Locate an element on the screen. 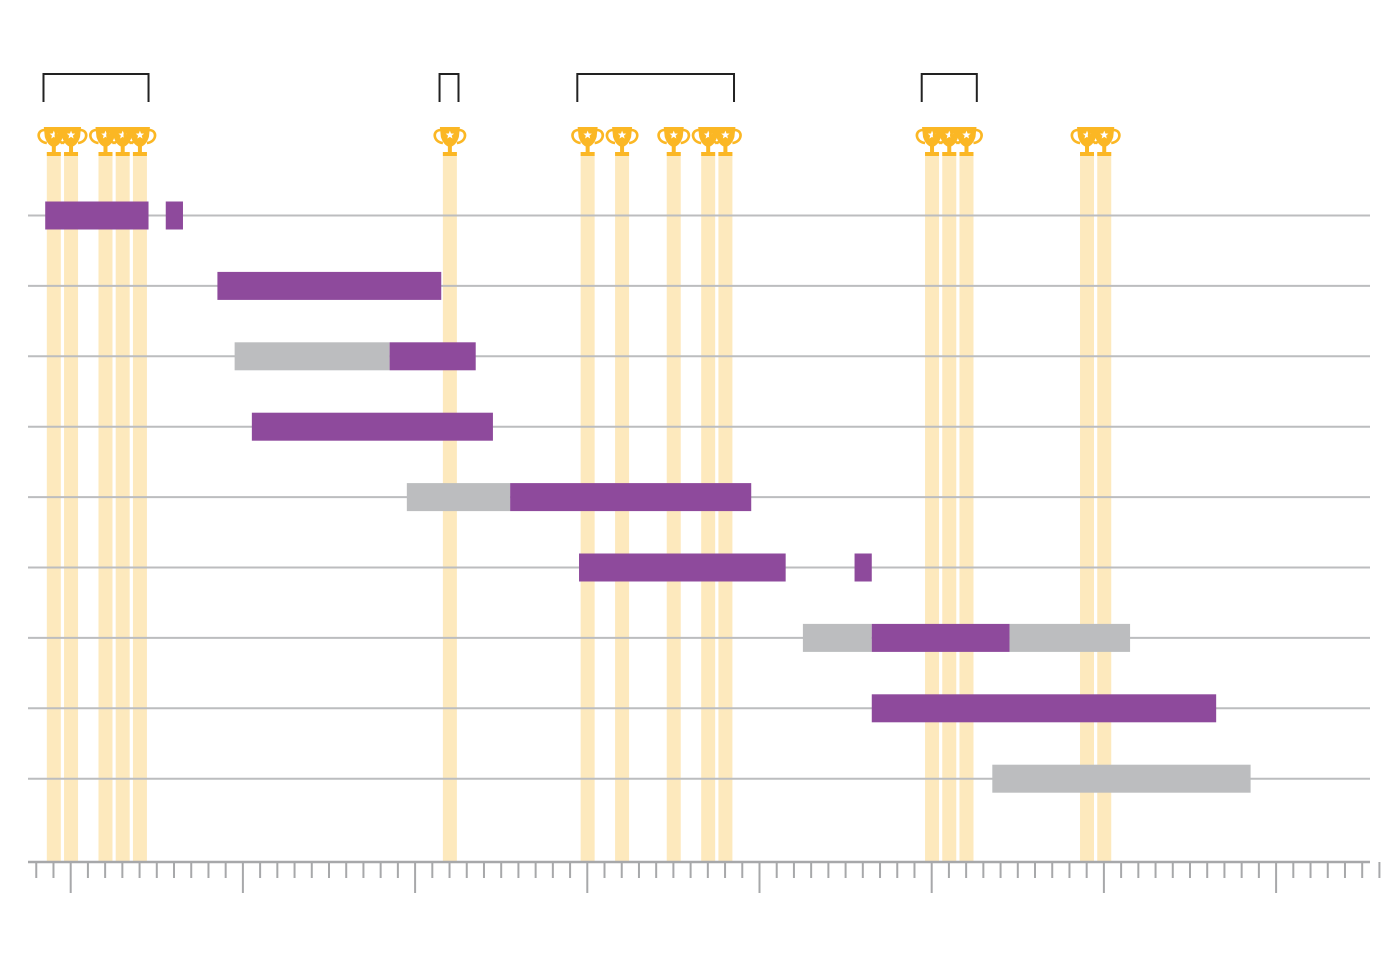 This screenshot has height=954, width=1400. brackets is located at coordinates (510, 87).